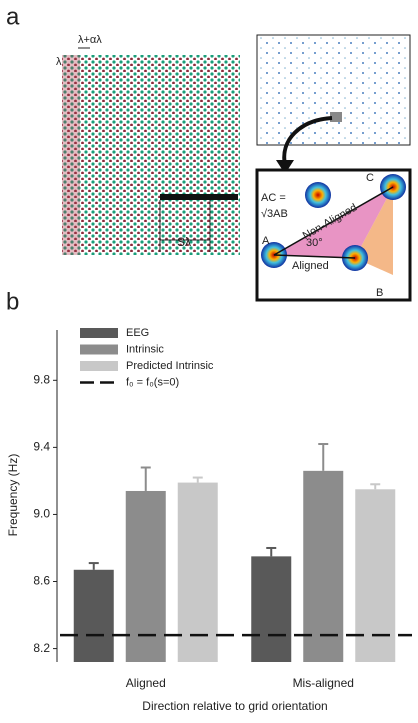  I want to click on y-tick-label: 8.2, so click(41, 648).